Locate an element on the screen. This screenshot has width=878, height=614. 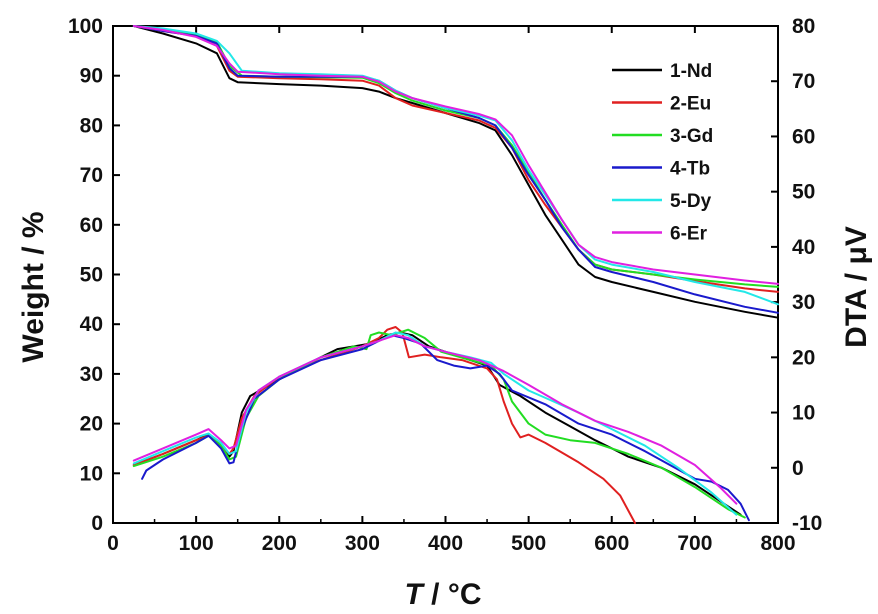
y-right-tick-label: -10 is located at coordinates (807, 523).